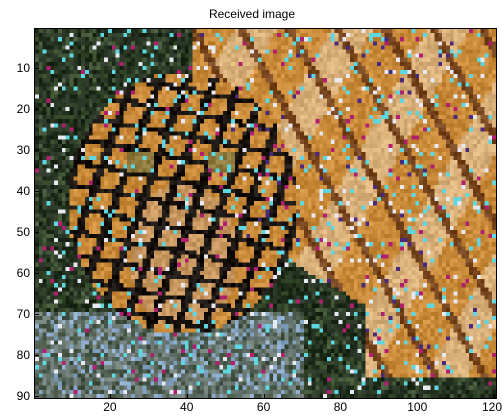 The image size is (504, 417). What do you see at coordinates (23, 108) in the screenshot?
I see `y-tick-label: 20` at bounding box center [23, 108].